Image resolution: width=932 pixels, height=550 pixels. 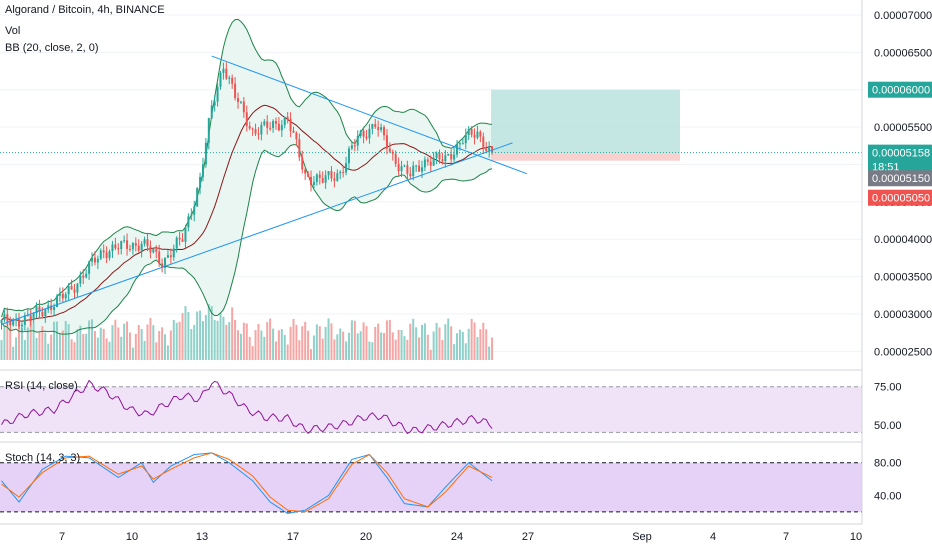 What do you see at coordinates (247, 407) in the screenshot?
I see `rsi-line` at bounding box center [247, 407].